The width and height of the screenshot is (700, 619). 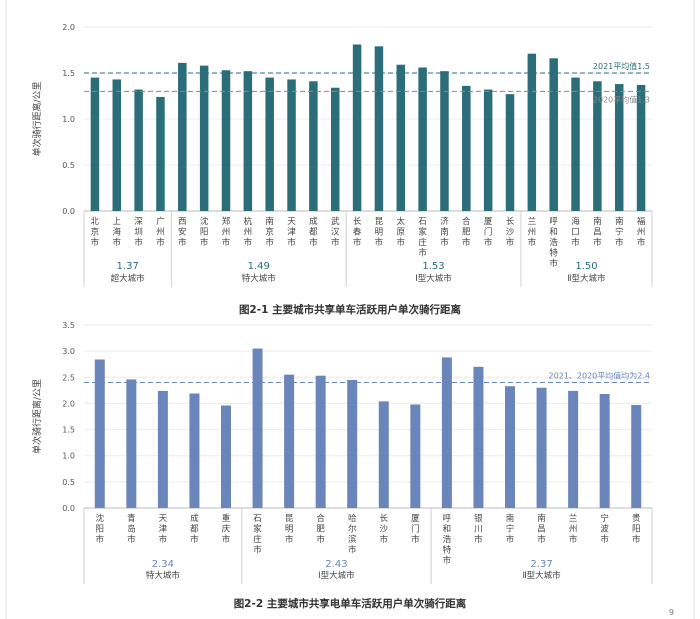 I want to click on bike-category-label: 天津市, so click(x=291, y=232).